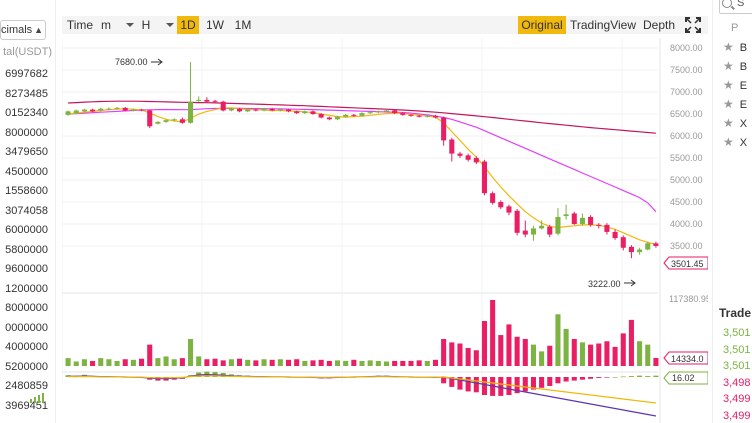 Image resolution: width=752 pixels, height=423 pixels. Describe the element at coordinates (686, 180) in the screenshot. I see `price-tick-label: 5000.00` at that location.